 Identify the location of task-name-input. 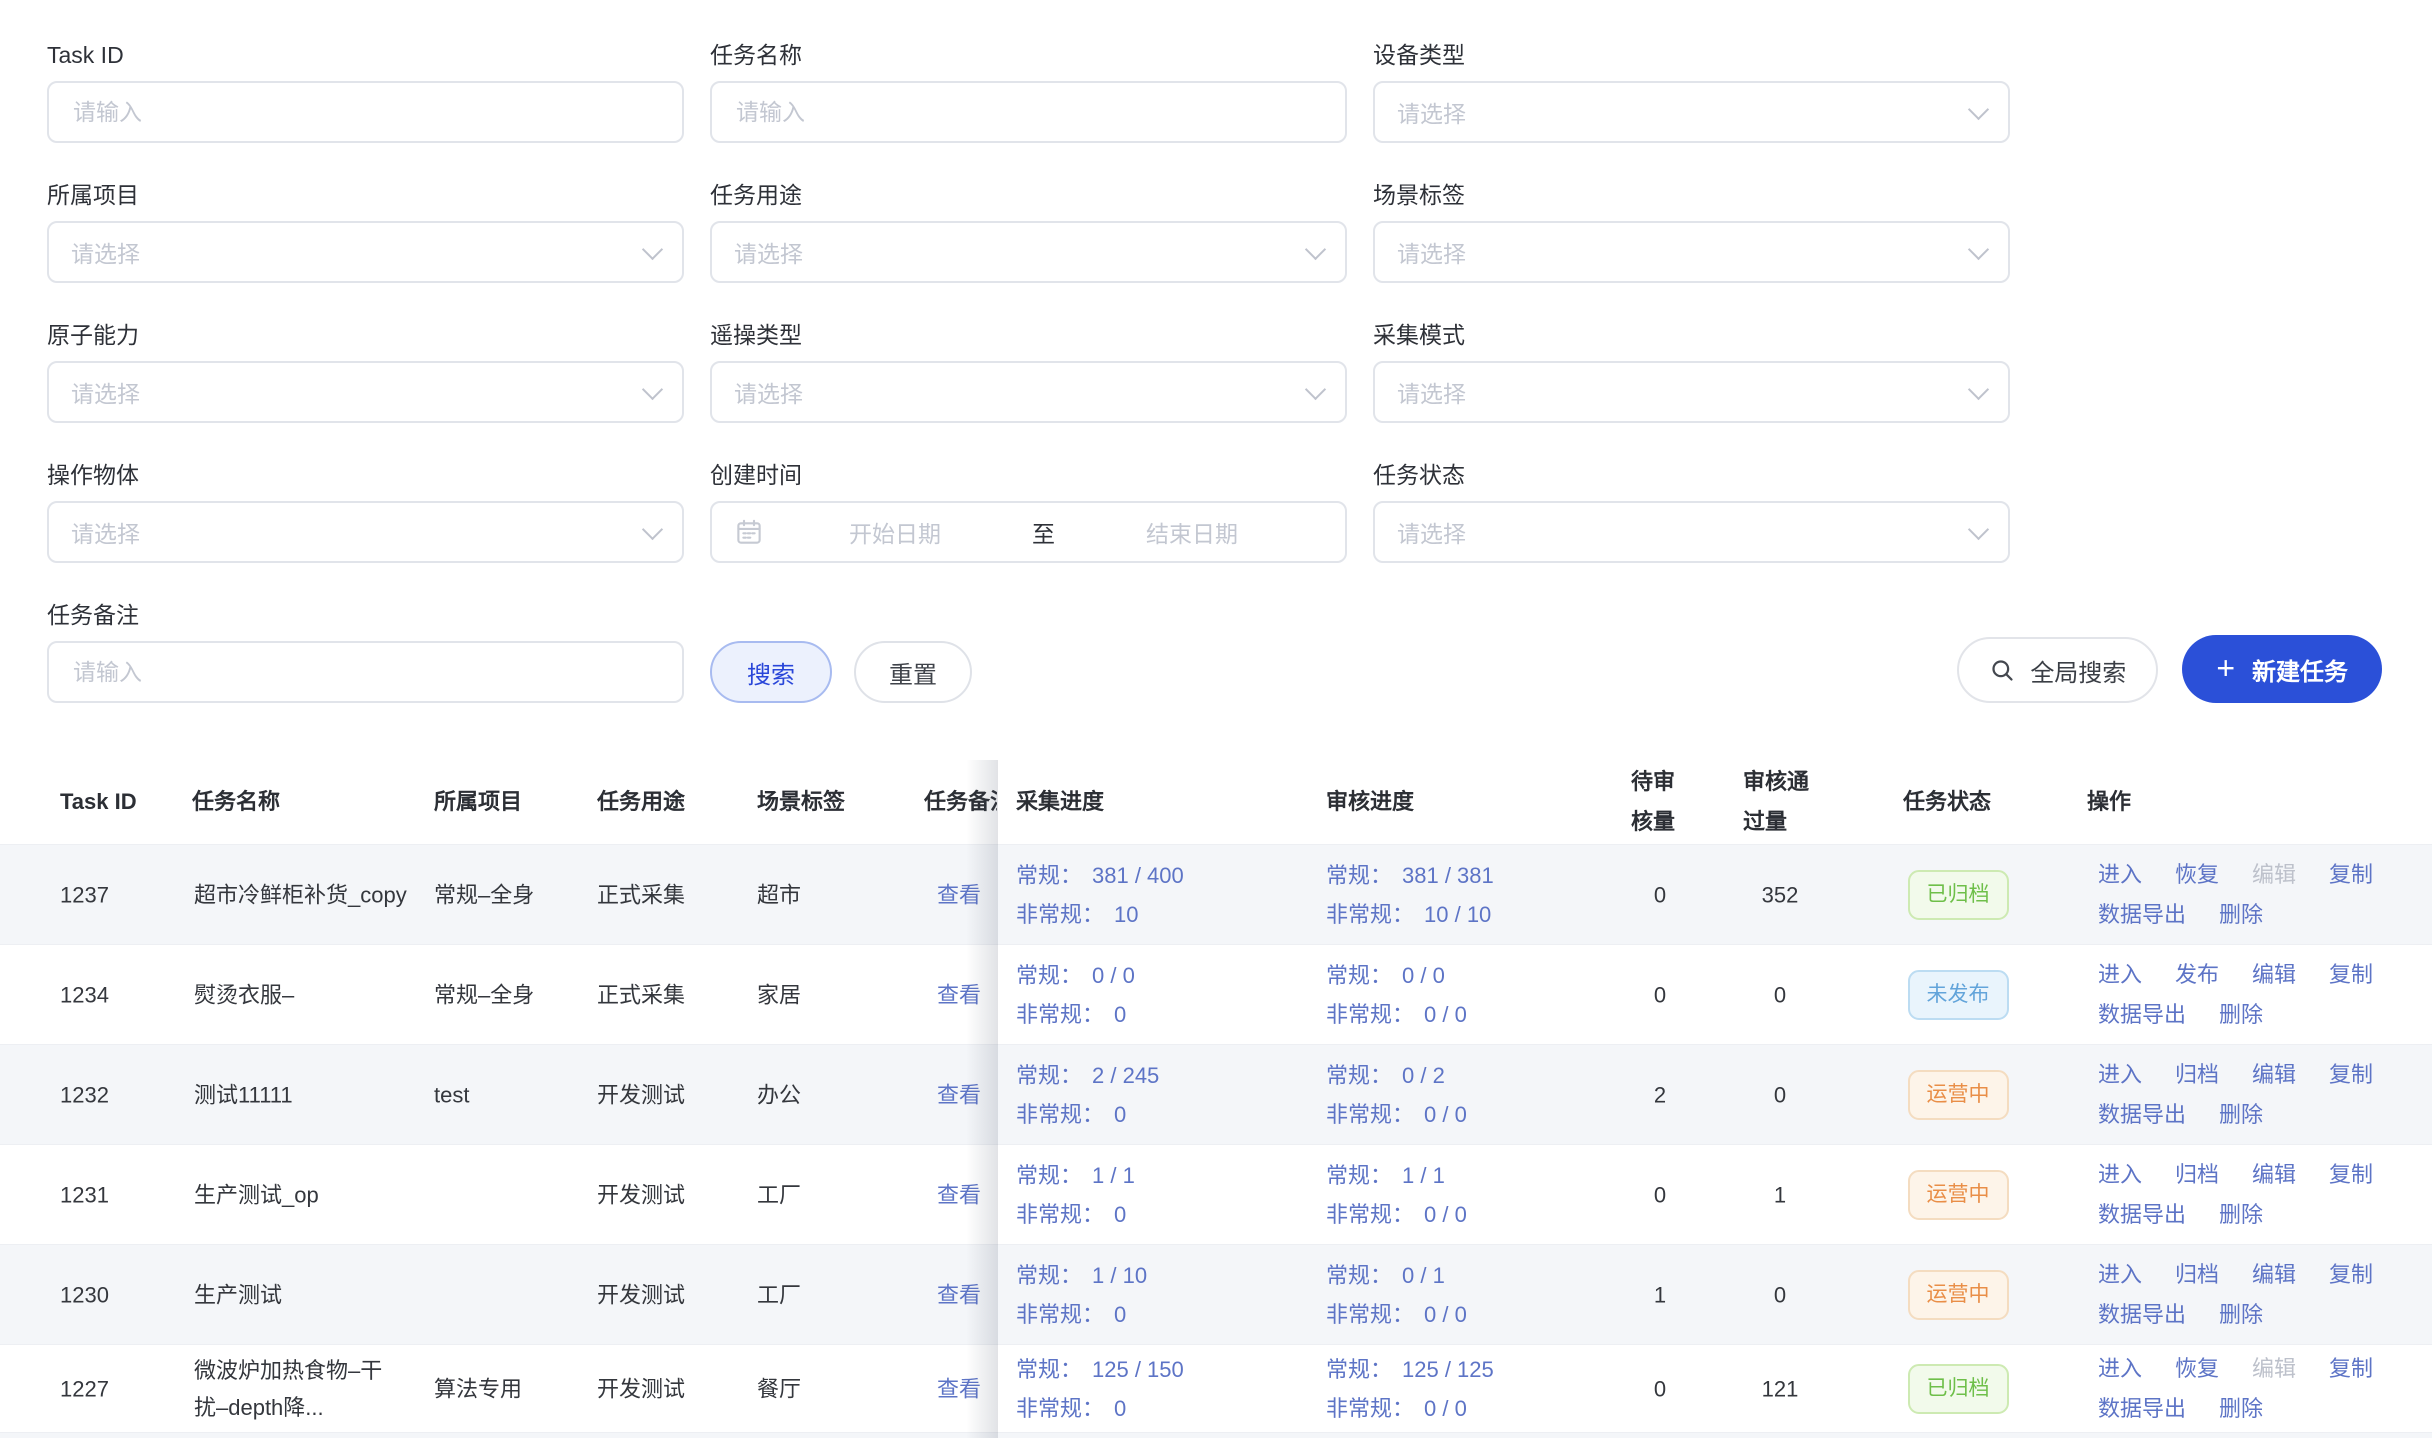
(1028, 112).